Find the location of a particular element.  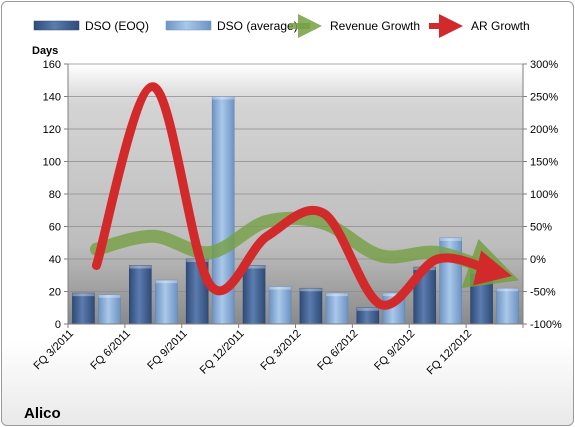

right-tick-label: -50% is located at coordinates (543, 293).